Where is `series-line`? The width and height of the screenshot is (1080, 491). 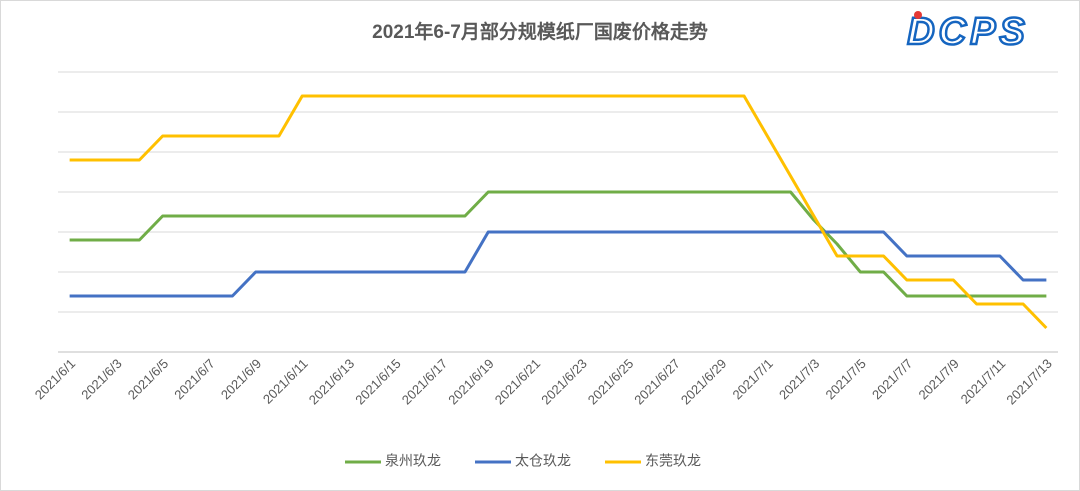 series-line is located at coordinates (558, 264).